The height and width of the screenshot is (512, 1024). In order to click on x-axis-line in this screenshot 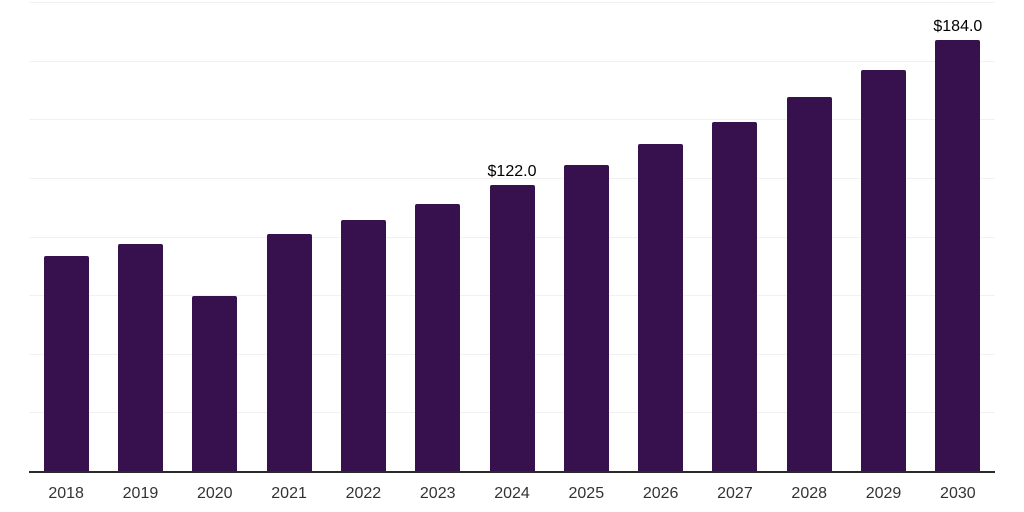, I will do `click(512, 472)`.